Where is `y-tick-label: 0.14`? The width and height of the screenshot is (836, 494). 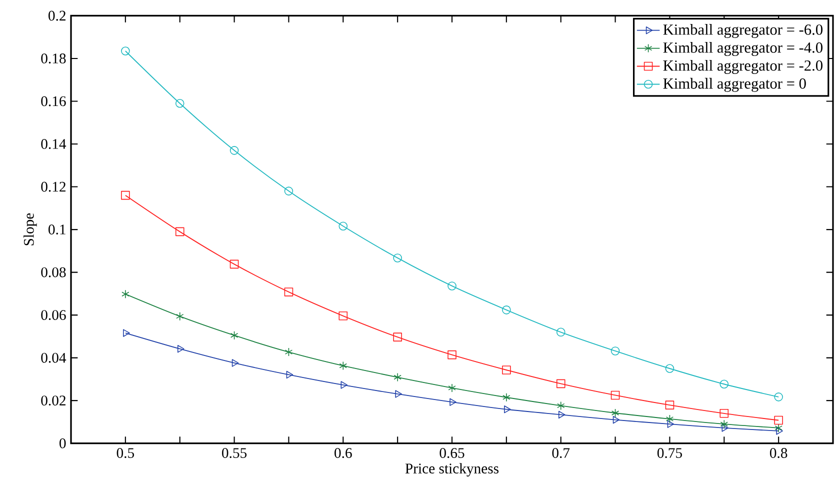
y-tick-label: 0.14 is located at coordinates (53, 144).